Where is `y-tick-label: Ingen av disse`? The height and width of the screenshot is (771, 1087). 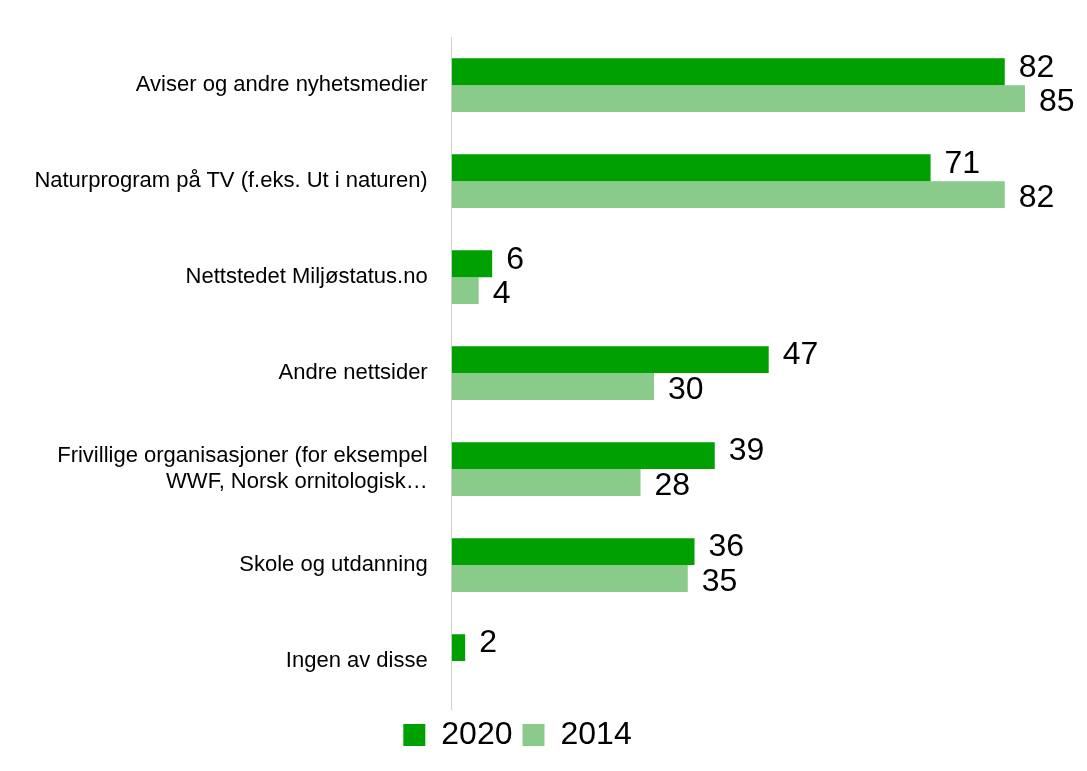 y-tick-label: Ingen av disse is located at coordinates (356, 660).